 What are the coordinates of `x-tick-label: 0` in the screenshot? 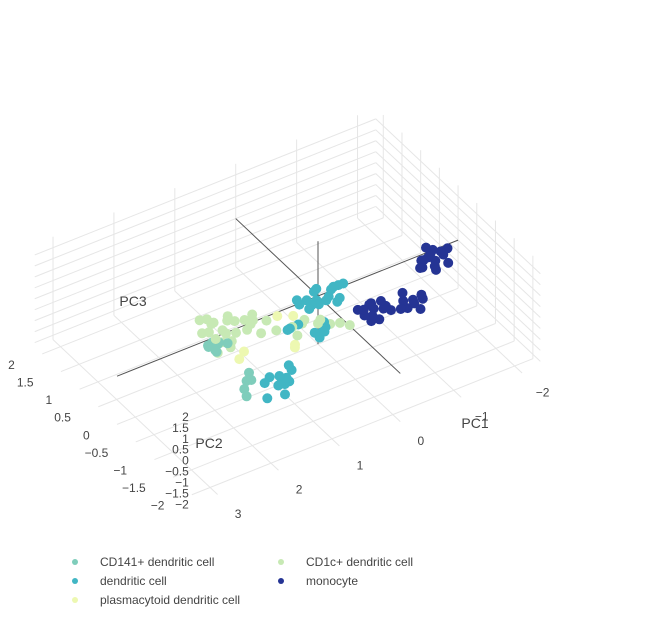 It's located at (421, 441).